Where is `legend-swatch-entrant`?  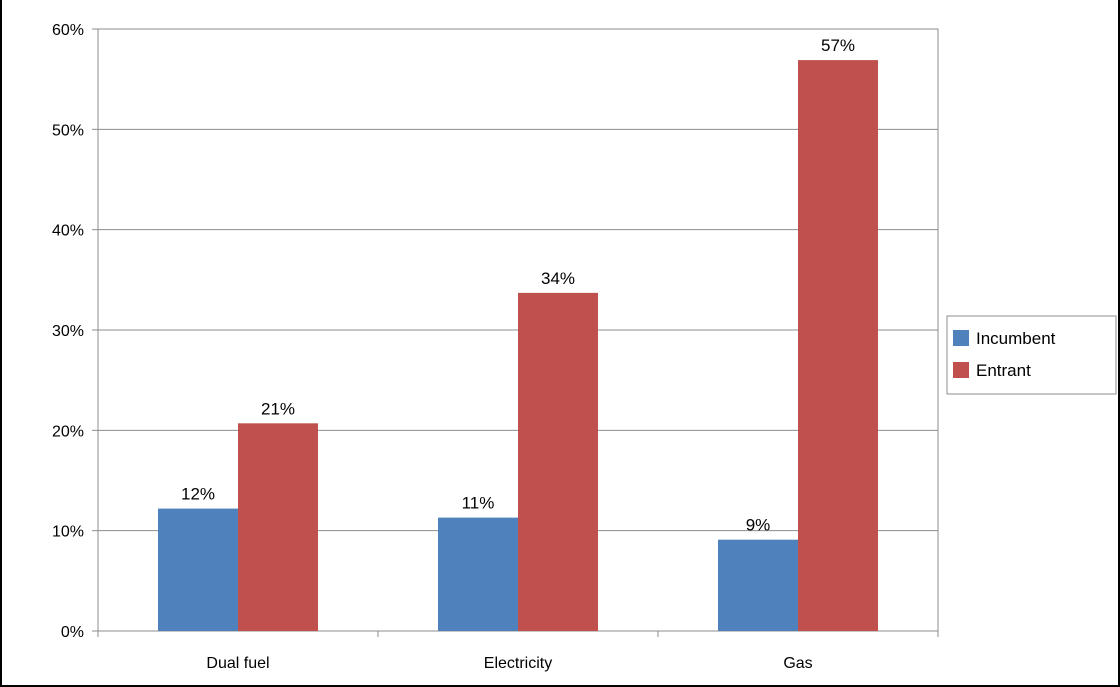
legend-swatch-entrant is located at coordinates (961, 370).